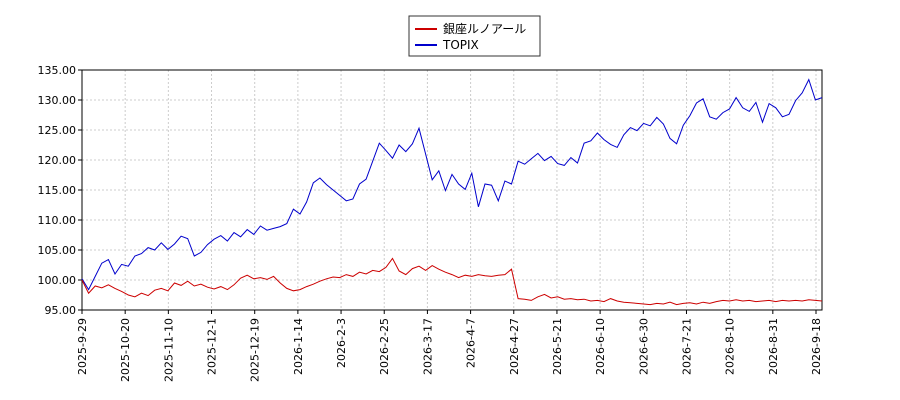 This screenshot has width=900, height=400. Describe the element at coordinates (427, 346) in the screenshot. I see `x-tick-label: 2026-3-17` at that location.